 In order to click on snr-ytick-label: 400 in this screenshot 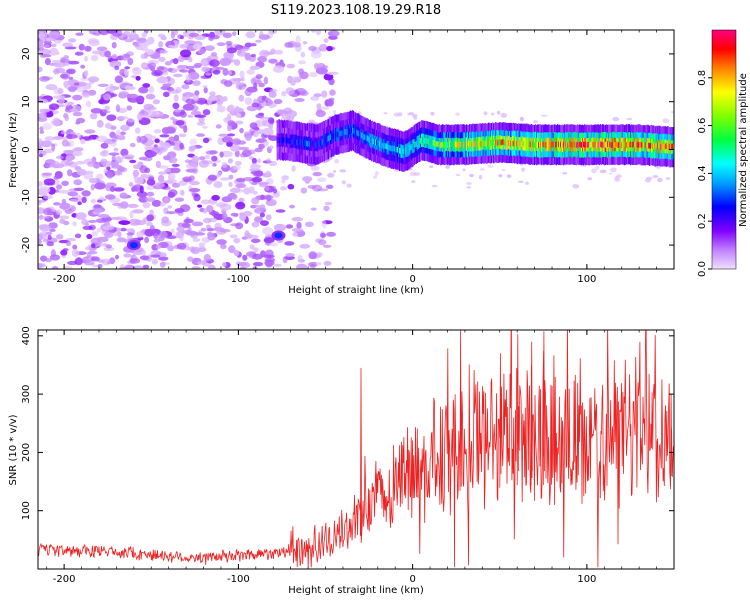, I will do `click(26, 335)`.